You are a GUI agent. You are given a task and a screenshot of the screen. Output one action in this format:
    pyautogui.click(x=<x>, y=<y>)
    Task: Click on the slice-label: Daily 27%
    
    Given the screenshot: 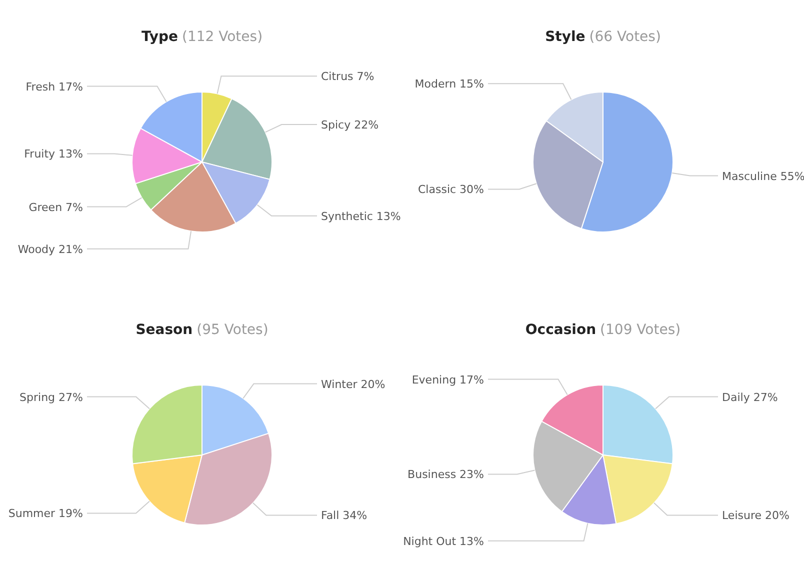 What is the action you would take?
    pyautogui.click(x=750, y=397)
    